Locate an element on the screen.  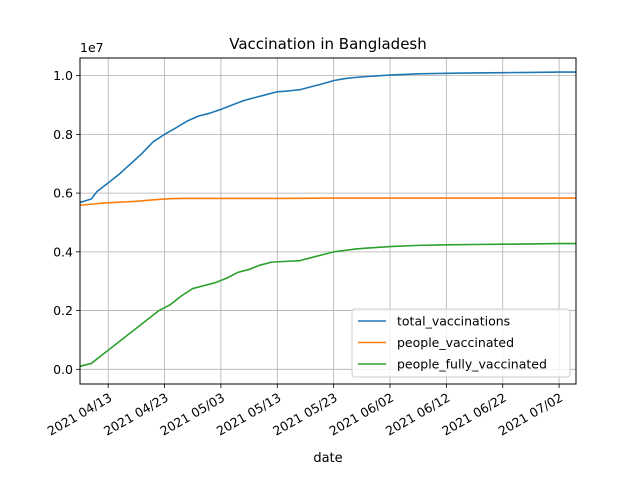
legend-box is located at coordinates (461, 343).